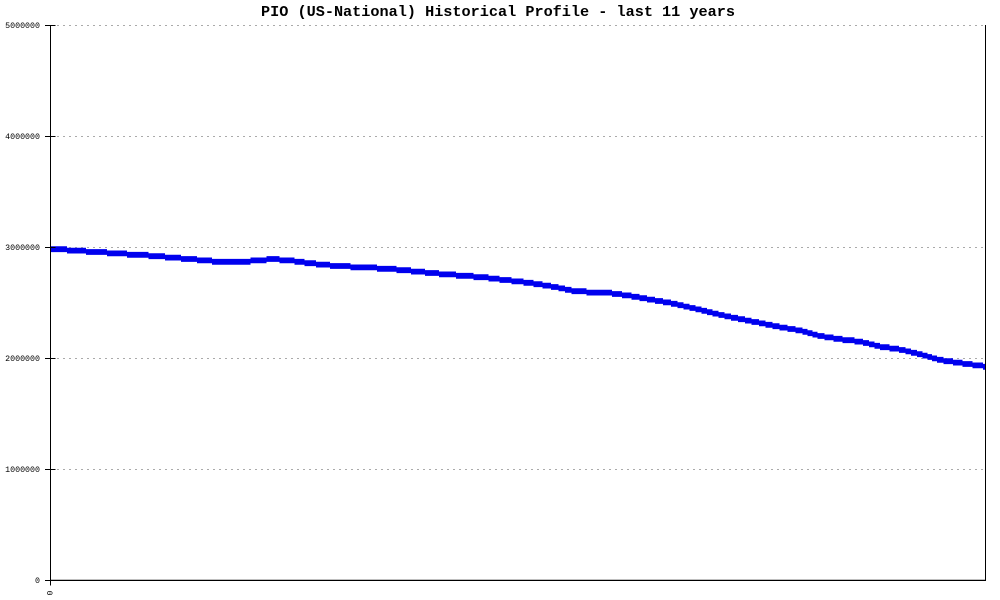  Describe the element at coordinates (22, 470) in the screenshot. I see `svg-text: 1000000` at that location.